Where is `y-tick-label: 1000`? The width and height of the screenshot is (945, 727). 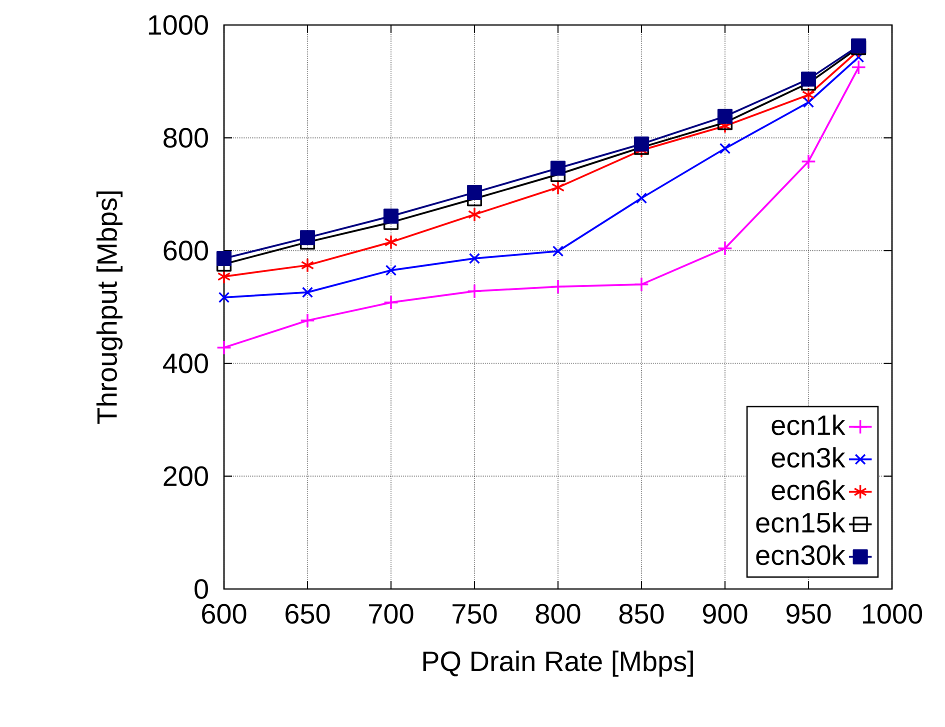
y-tick-label: 1000 is located at coordinates (178, 25).